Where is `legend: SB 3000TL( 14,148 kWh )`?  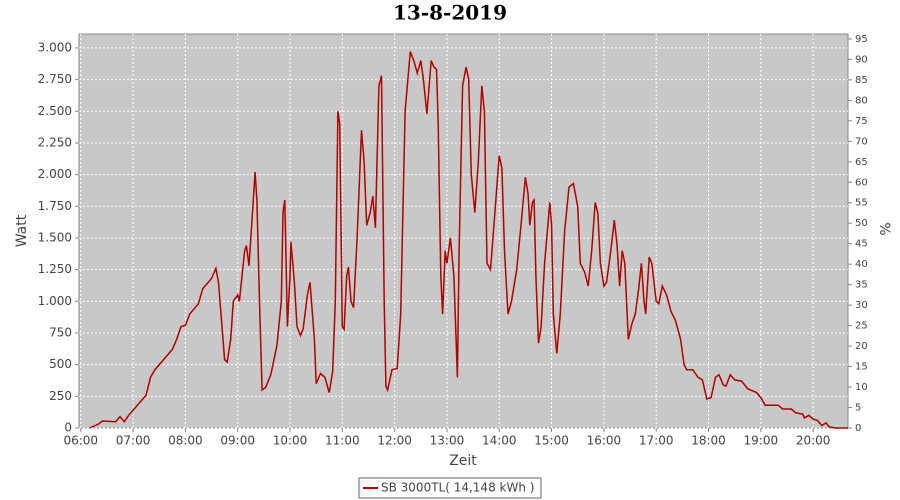
legend: SB 3000TL( 14,148 kWh ) is located at coordinates (450, 488).